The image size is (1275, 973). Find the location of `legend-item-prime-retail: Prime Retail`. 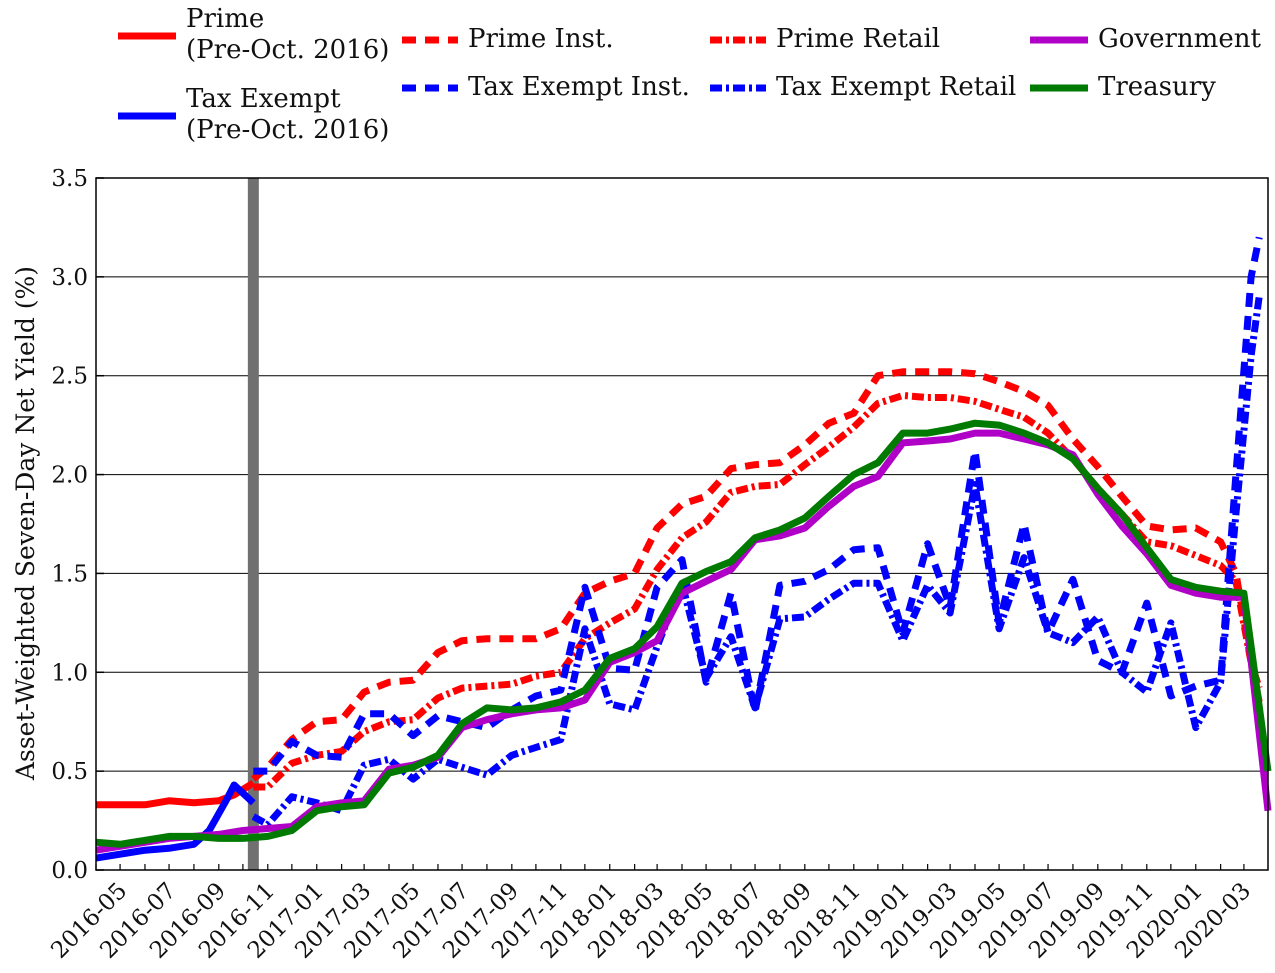

legend-item-prime-retail: Prime Retail is located at coordinates (824, 39).